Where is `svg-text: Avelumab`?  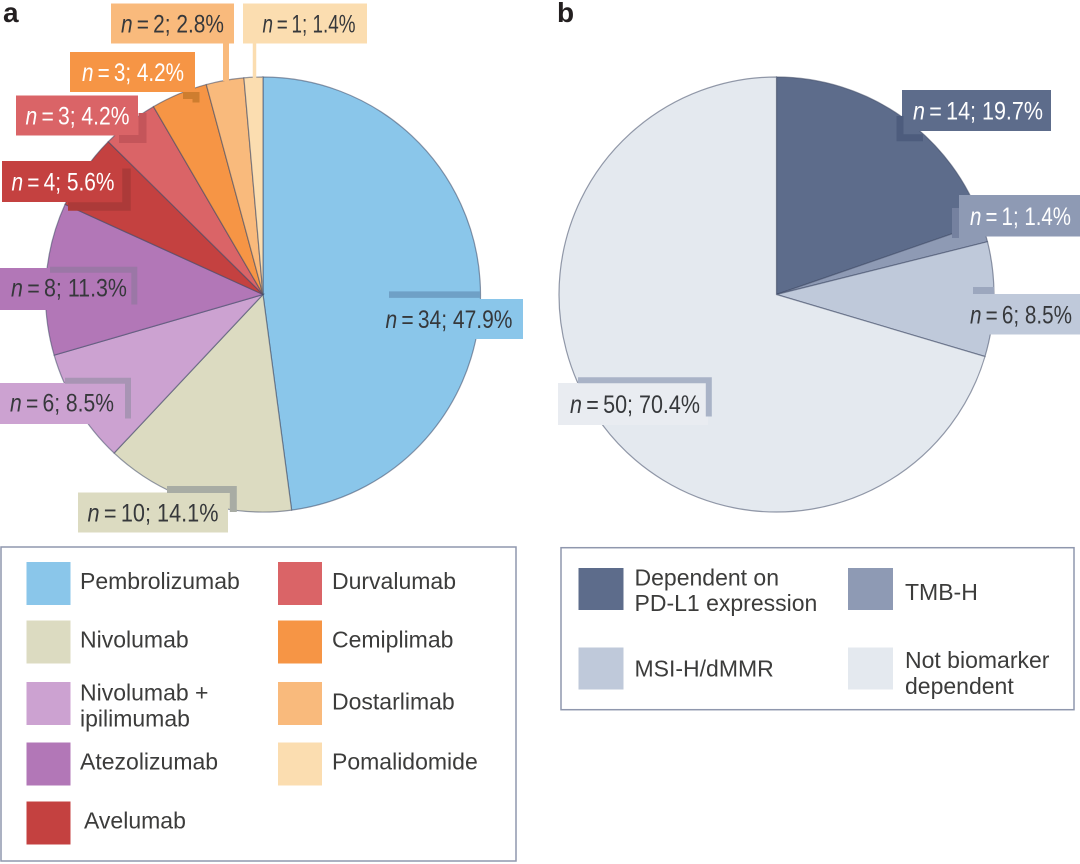
svg-text: Avelumab is located at coordinates (135, 821).